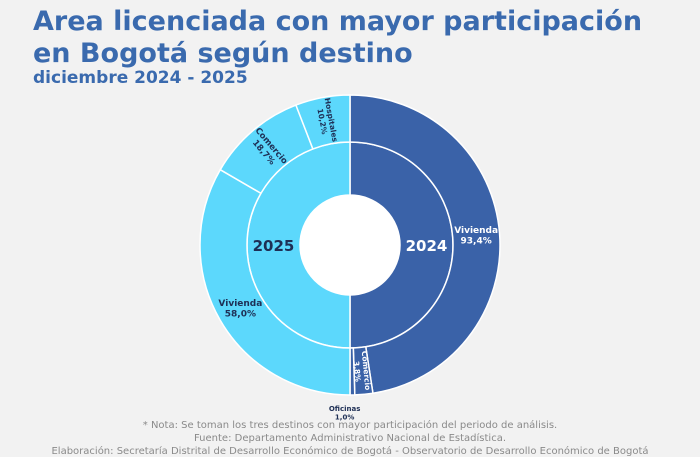  Describe the element at coordinates (140, 78) in the screenshot. I see `chart-subtitle: diciembre 2024 - 2025` at that location.